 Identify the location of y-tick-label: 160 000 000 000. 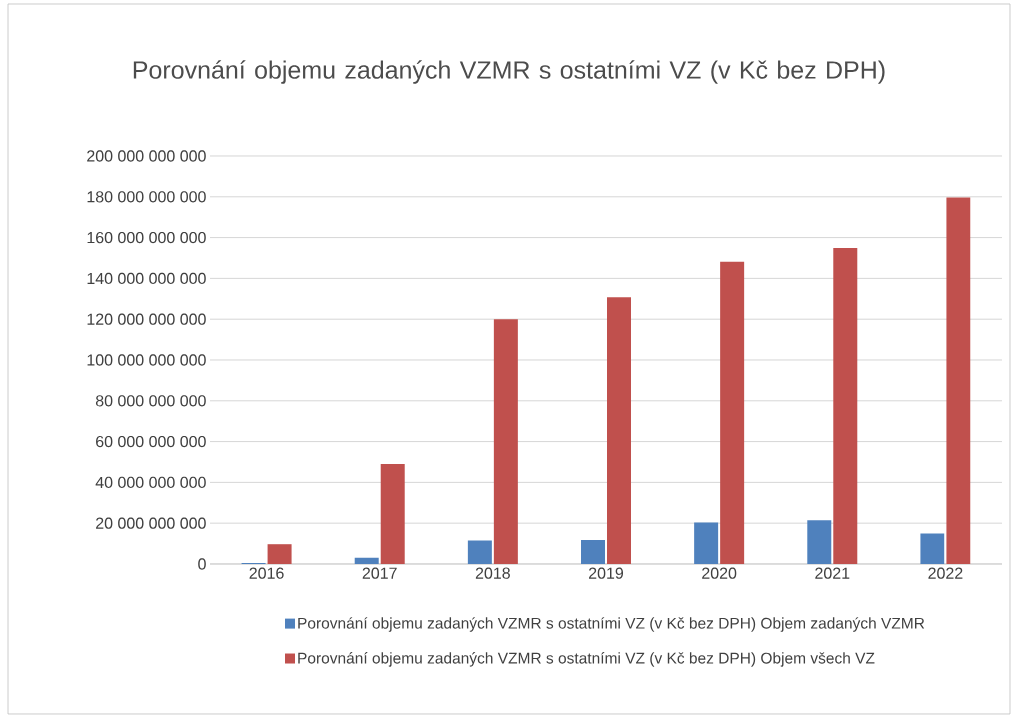
(146, 237).